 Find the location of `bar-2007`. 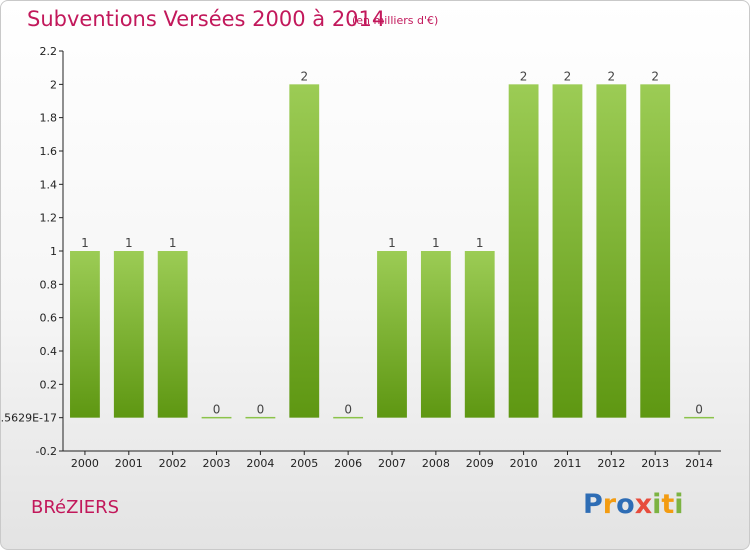

bar-2007 is located at coordinates (392, 334).